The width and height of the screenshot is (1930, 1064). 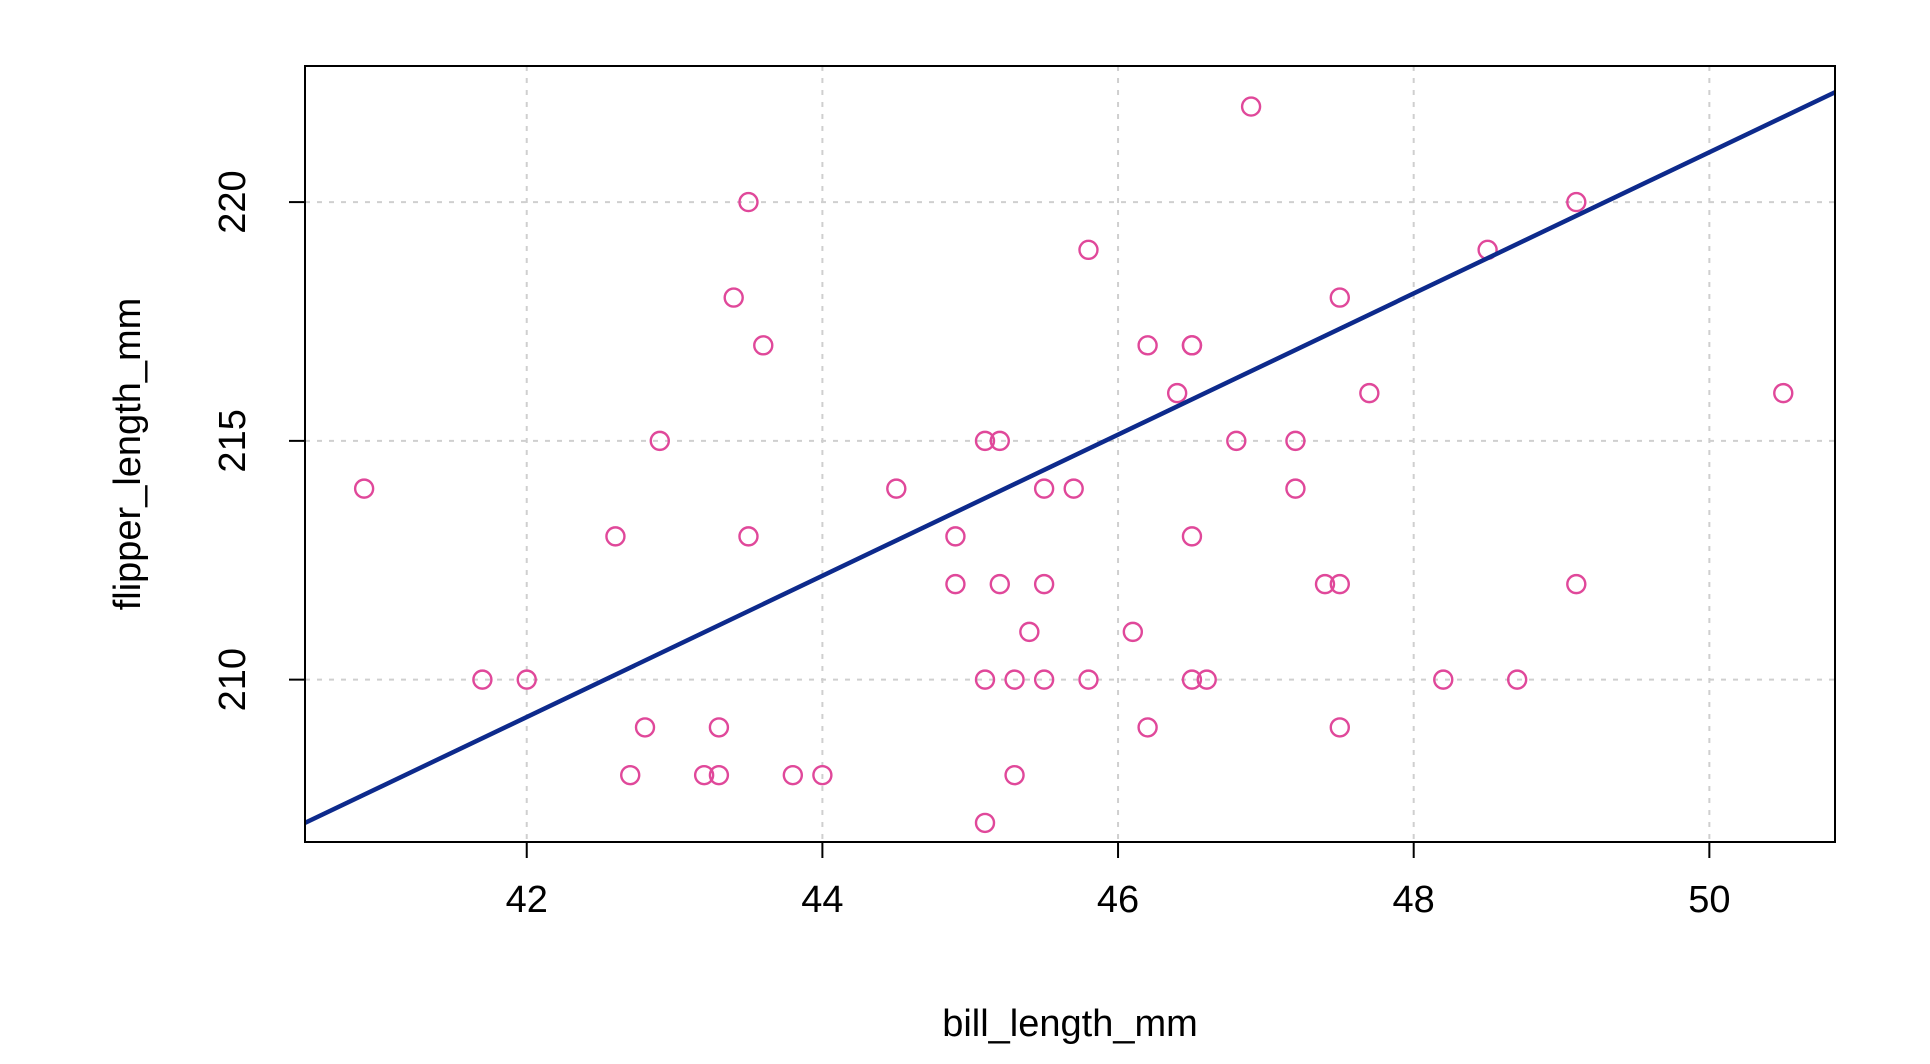 What do you see at coordinates (128, 454) in the screenshot?
I see `y-axis-label: flipper_length_mm` at bounding box center [128, 454].